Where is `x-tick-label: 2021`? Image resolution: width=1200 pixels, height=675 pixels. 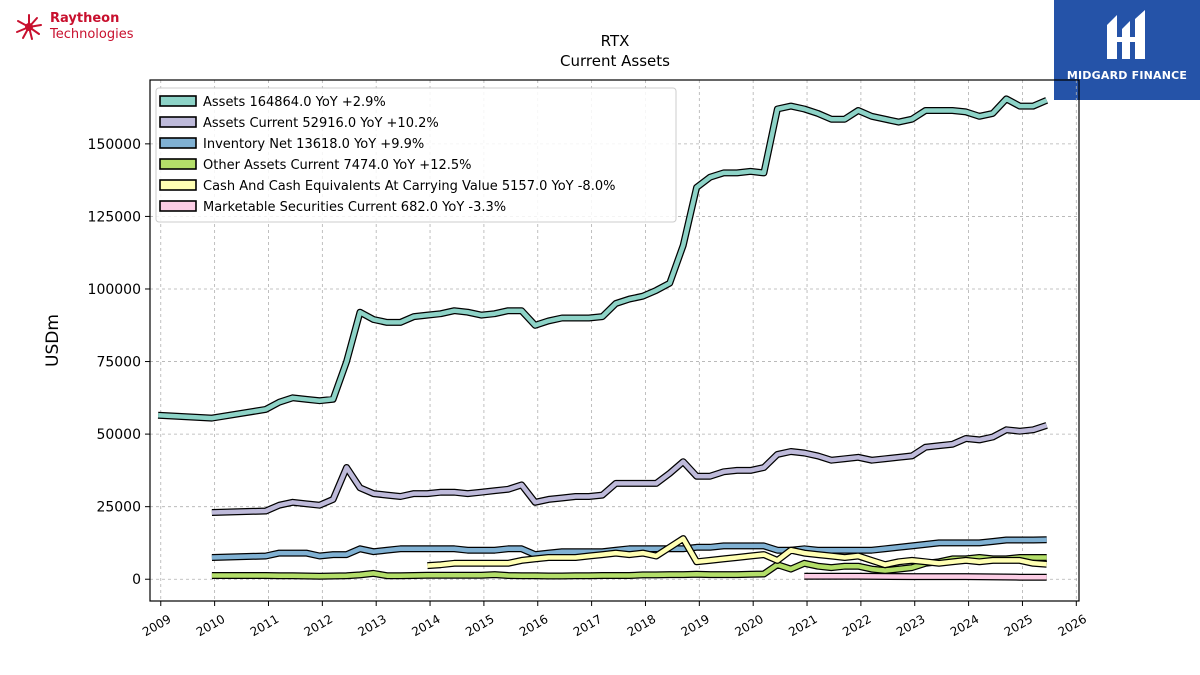 x-tick-label: 2021 is located at coordinates (802, 625).